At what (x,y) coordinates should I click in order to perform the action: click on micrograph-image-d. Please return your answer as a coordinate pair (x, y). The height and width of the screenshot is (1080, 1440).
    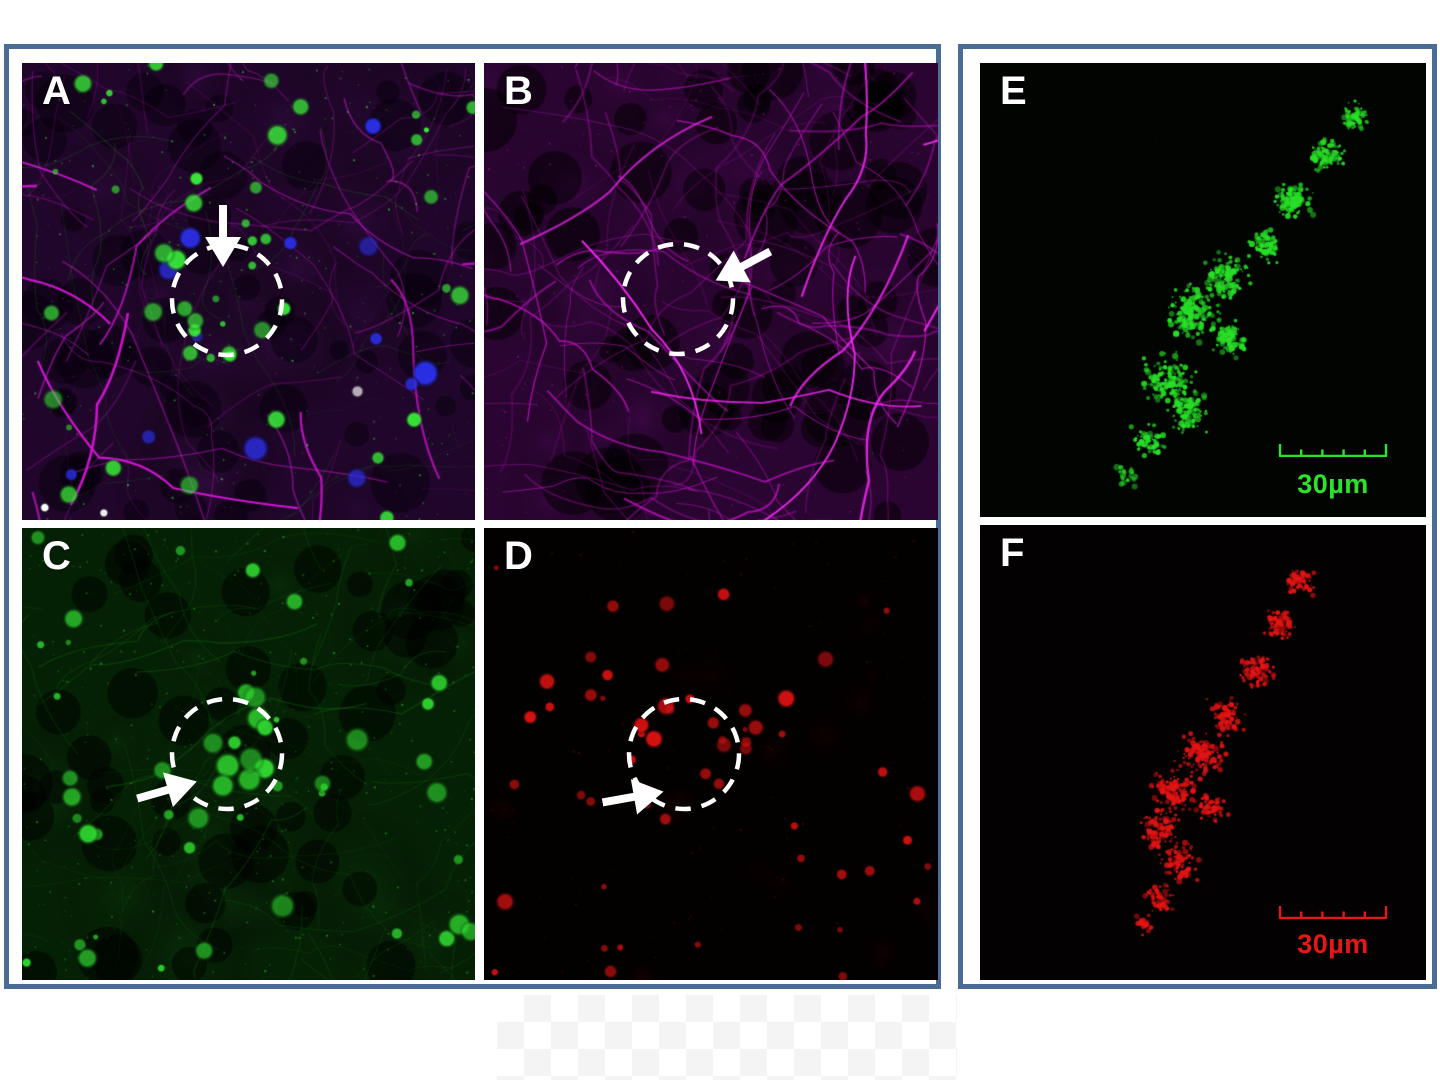
    Looking at the image, I should click on (711, 754).